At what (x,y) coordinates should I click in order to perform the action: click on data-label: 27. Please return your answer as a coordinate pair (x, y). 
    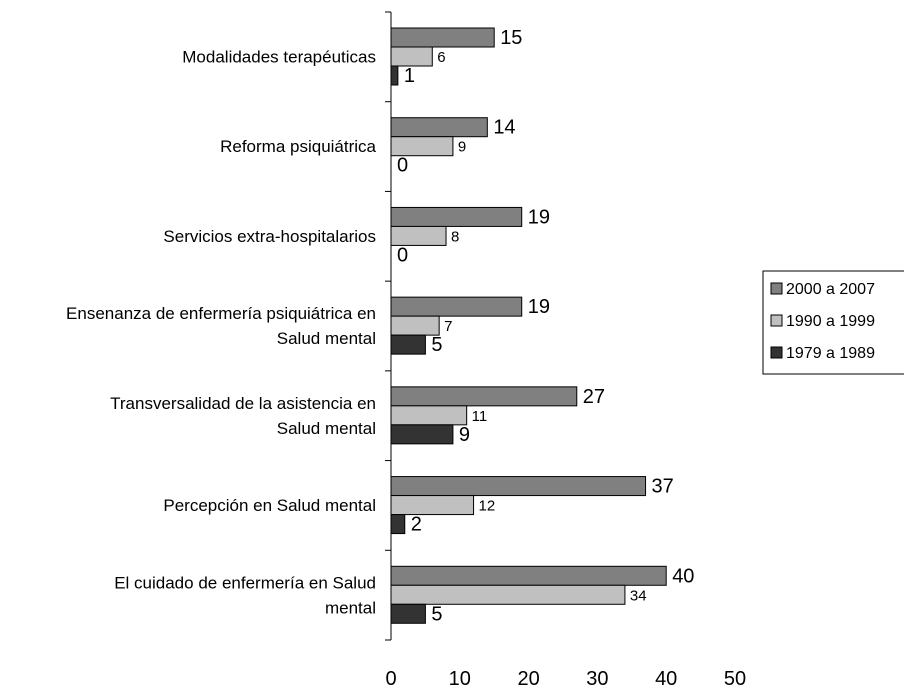
    Looking at the image, I should click on (594, 397).